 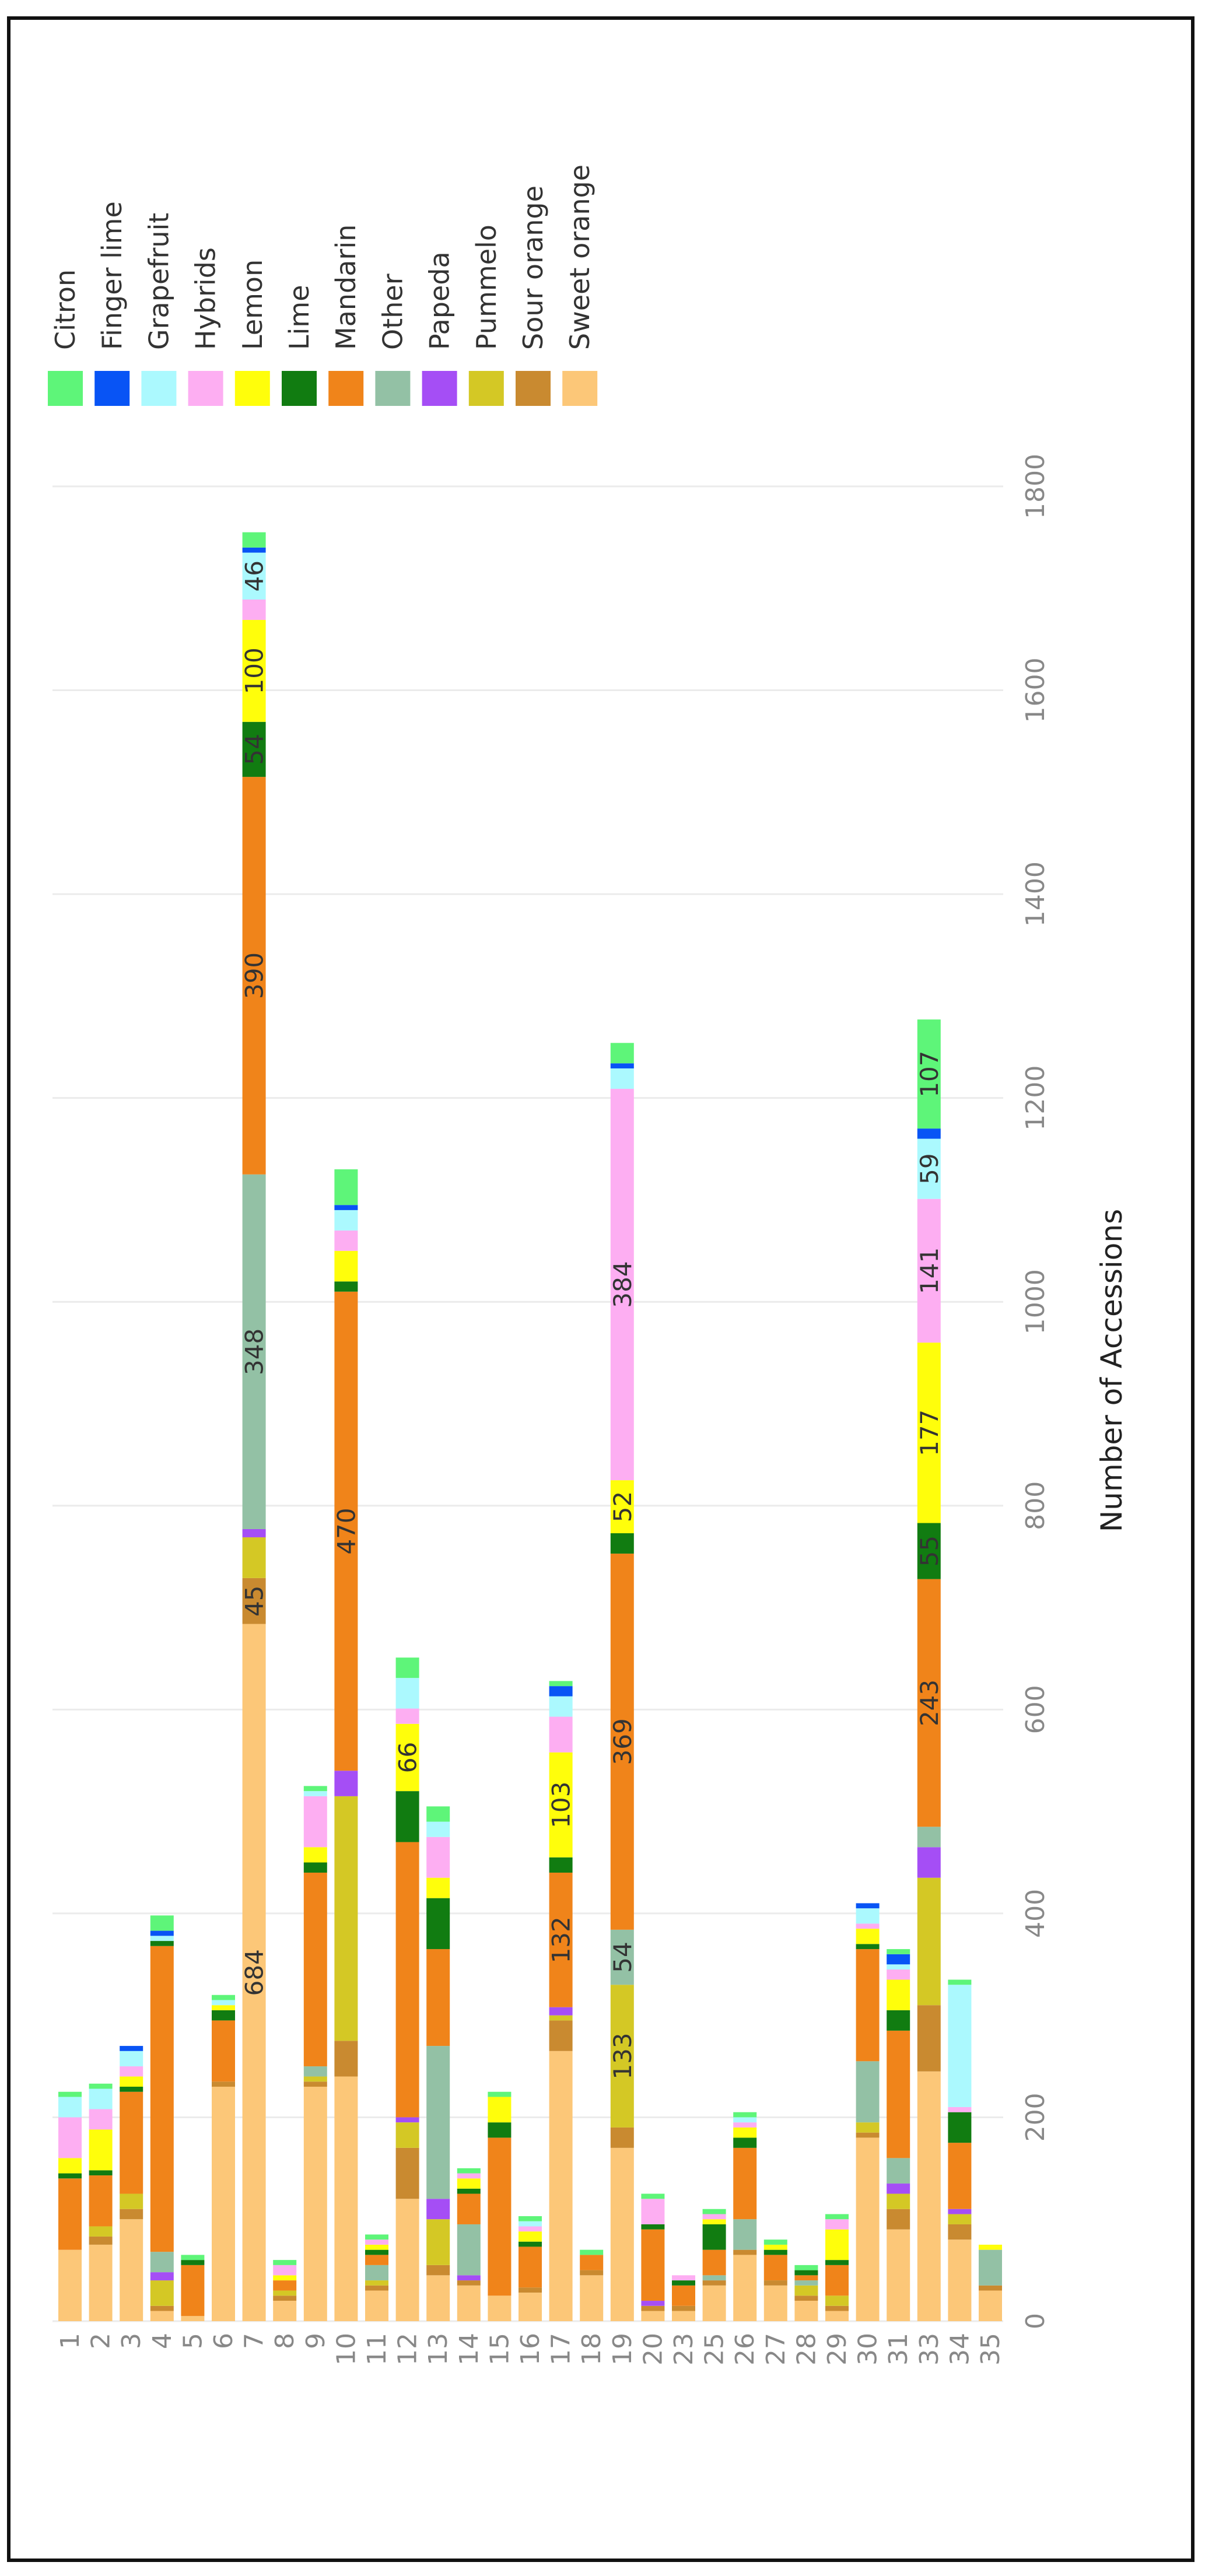 I want to click on bar-seg-33-mandarin, so click(x=929, y=1703).